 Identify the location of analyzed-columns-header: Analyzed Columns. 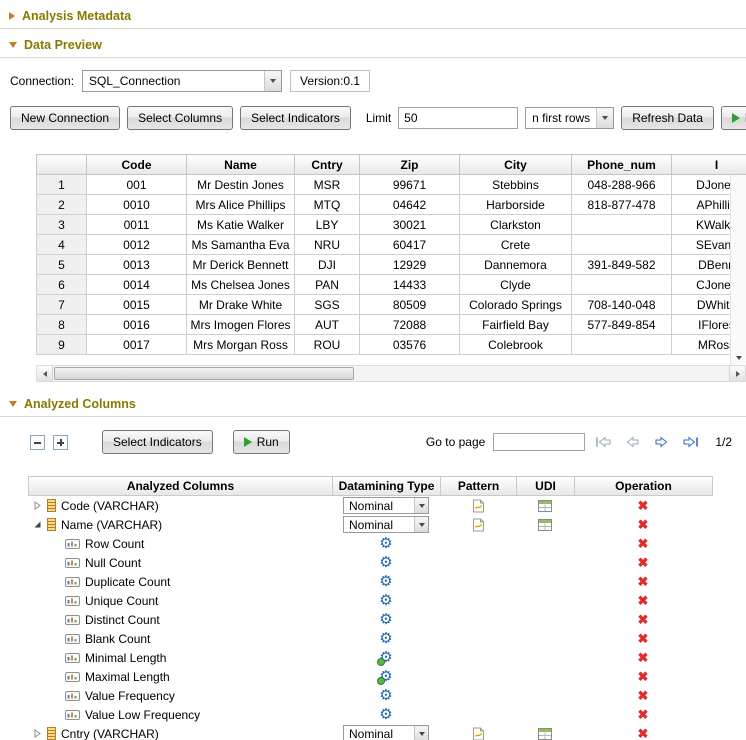
(181, 486).